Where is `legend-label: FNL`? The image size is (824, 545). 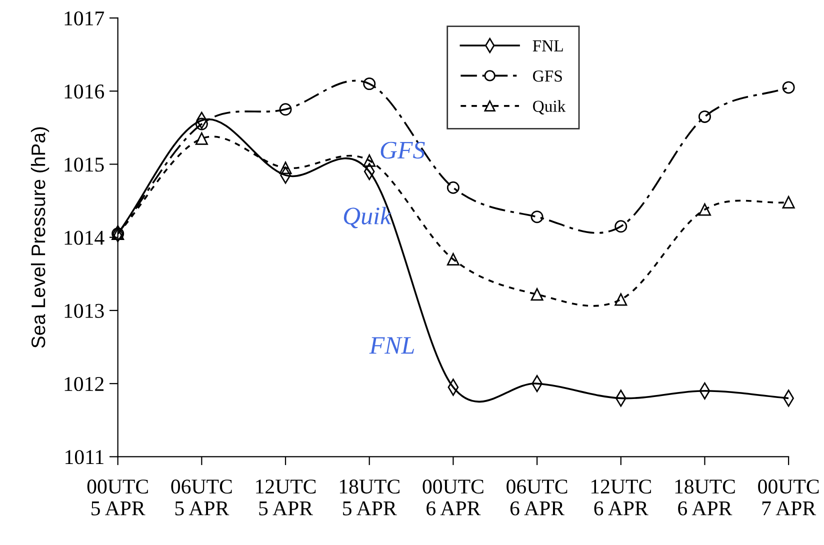 legend-label: FNL is located at coordinates (547, 46).